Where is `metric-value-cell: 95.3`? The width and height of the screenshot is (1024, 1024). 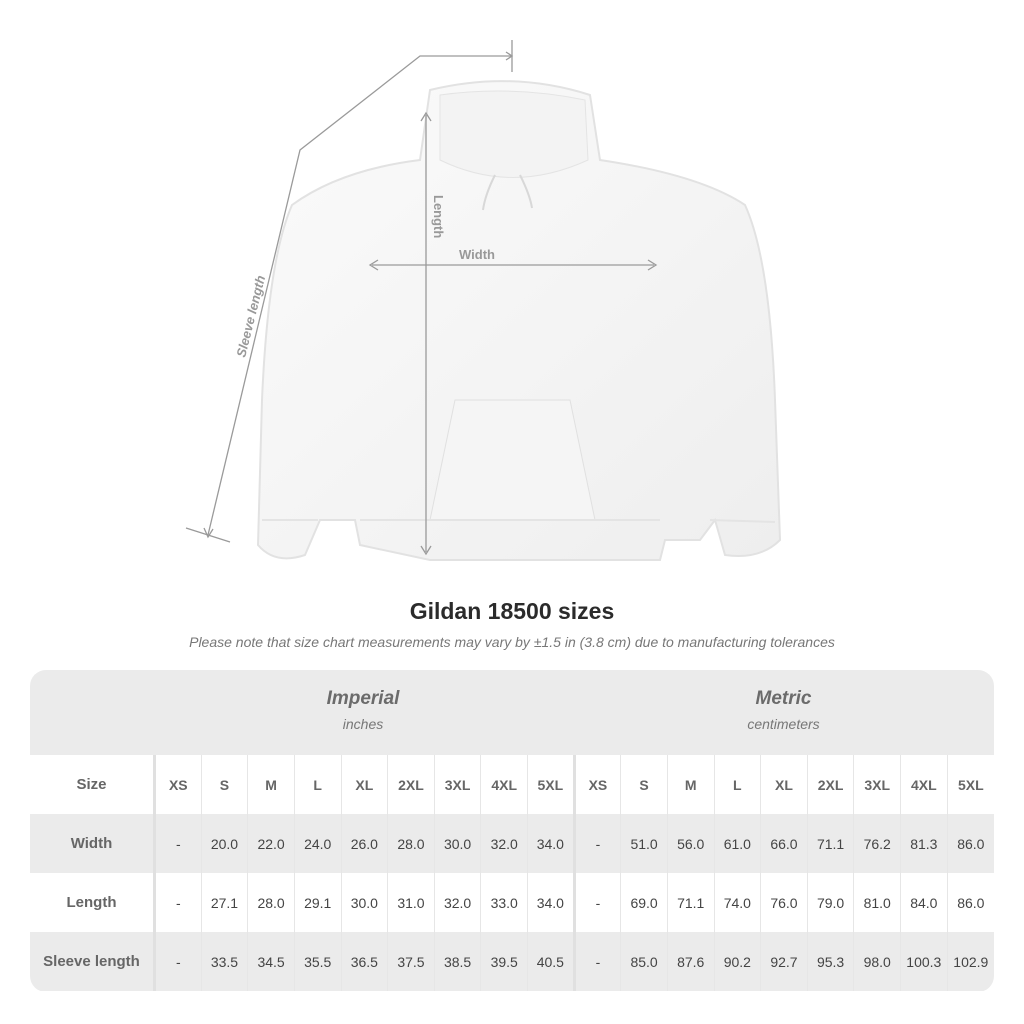 metric-value-cell: 95.3 is located at coordinates (830, 961).